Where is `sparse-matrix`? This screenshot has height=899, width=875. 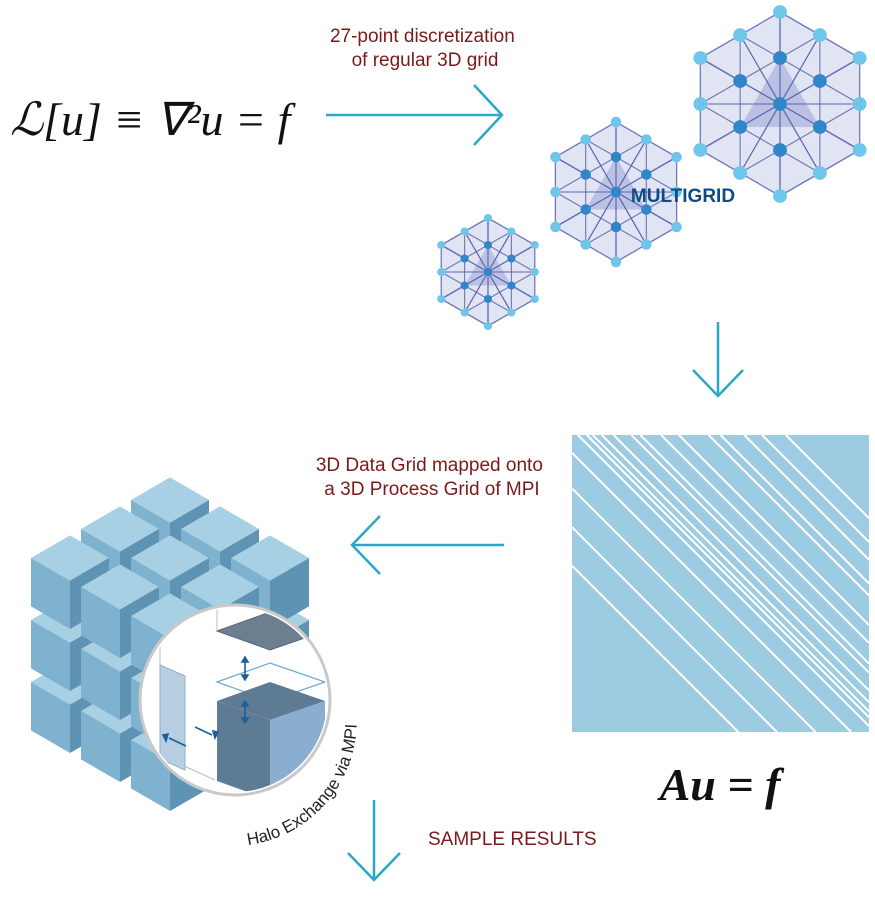 sparse-matrix is located at coordinates (720, 583).